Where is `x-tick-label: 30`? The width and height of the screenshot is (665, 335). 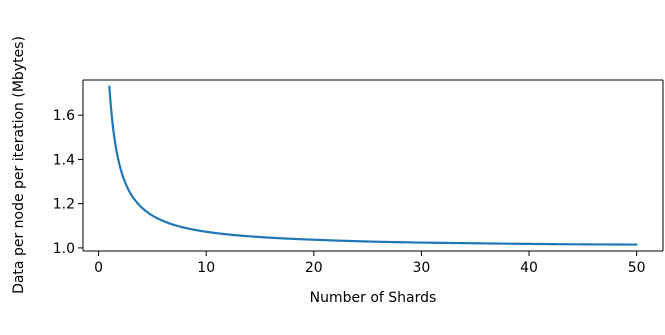 x-tick-label: 30 is located at coordinates (422, 268).